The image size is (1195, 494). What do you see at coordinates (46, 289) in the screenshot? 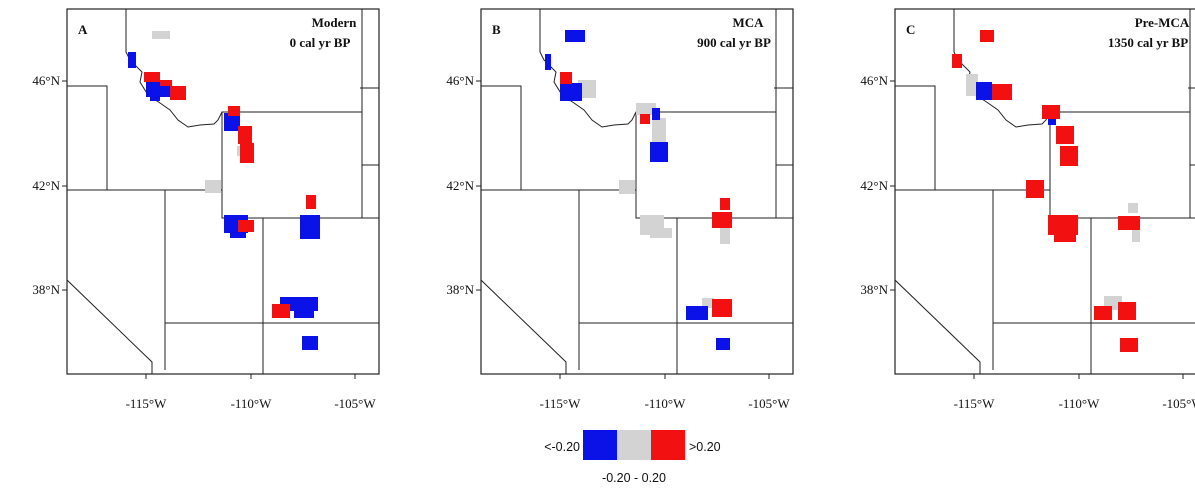
I see `panel-a-lat-38: 38°N` at bounding box center [46, 289].